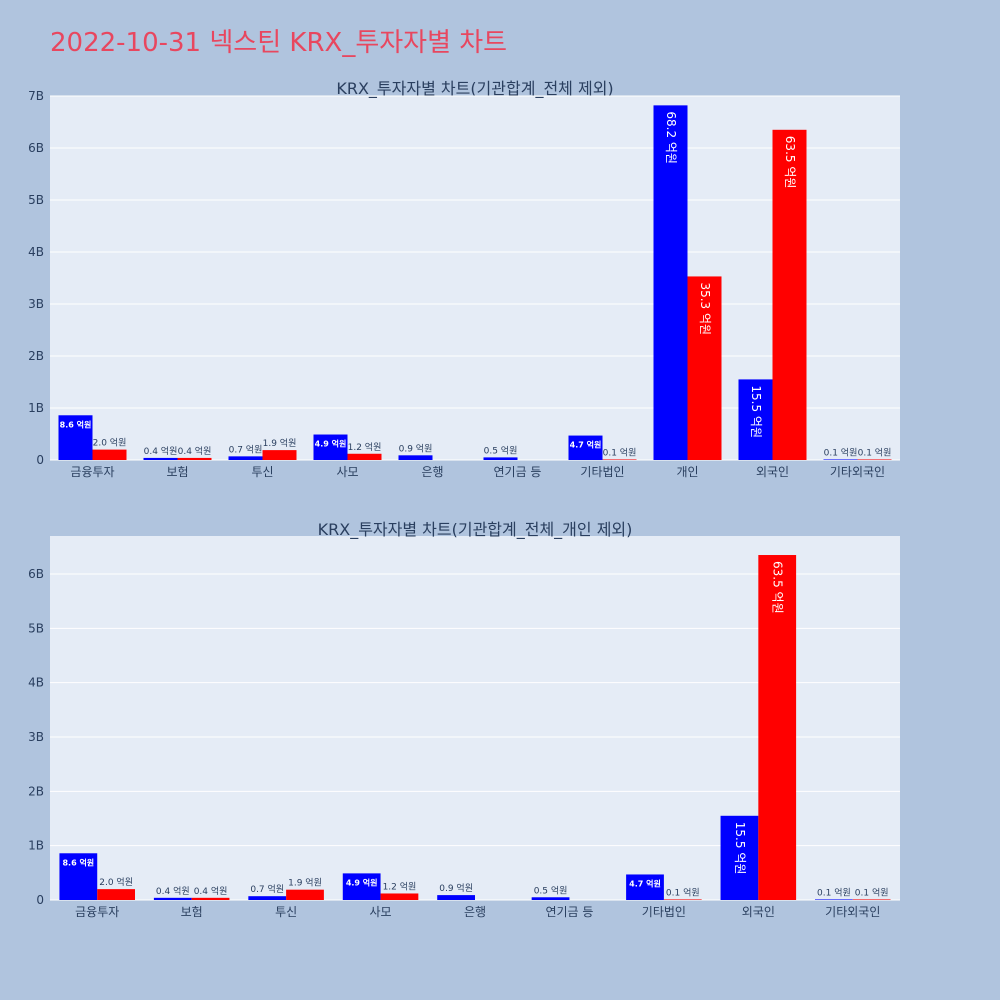  I want to click on data-label: 4.7 억원, so click(645, 883).